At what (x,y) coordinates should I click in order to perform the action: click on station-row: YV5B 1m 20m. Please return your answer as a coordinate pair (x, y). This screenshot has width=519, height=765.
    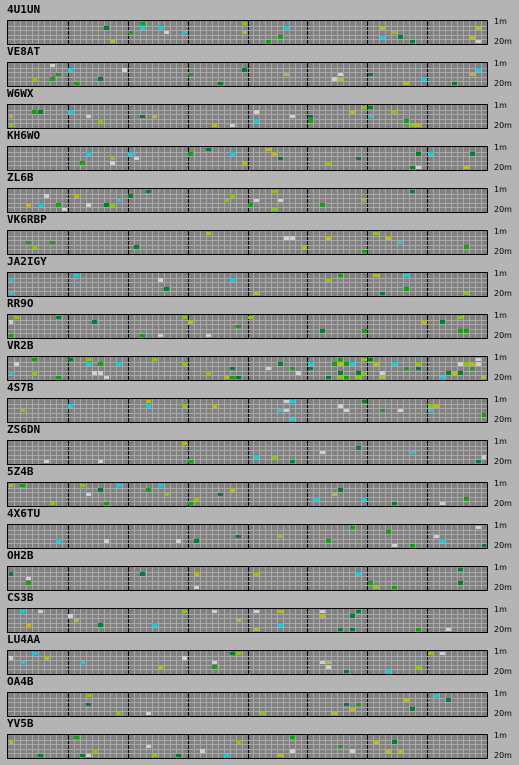
    Looking at the image, I should click on (259, 738).